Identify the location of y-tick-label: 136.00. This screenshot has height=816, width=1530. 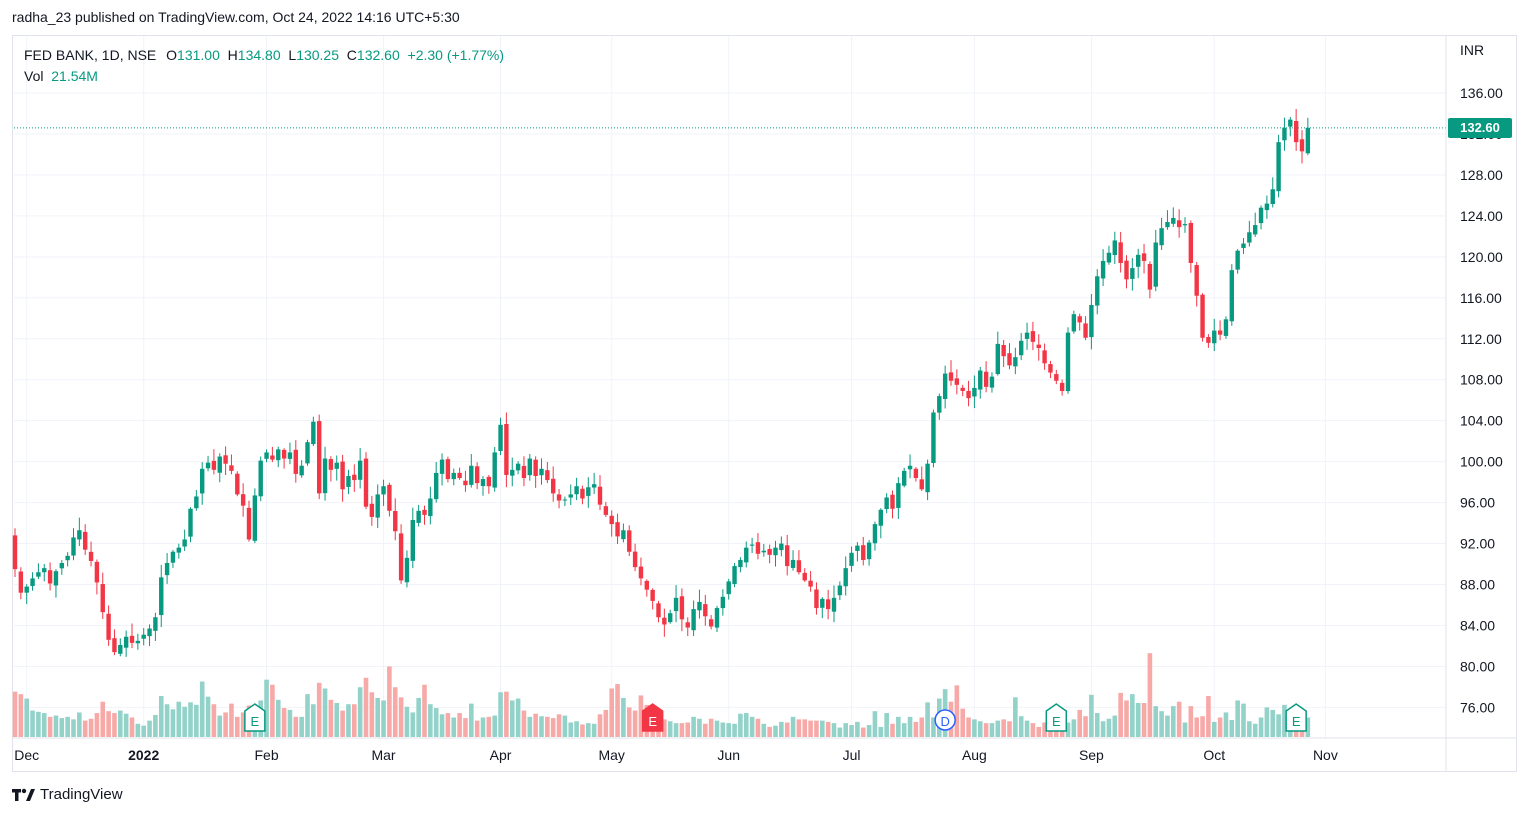
(1481, 93).